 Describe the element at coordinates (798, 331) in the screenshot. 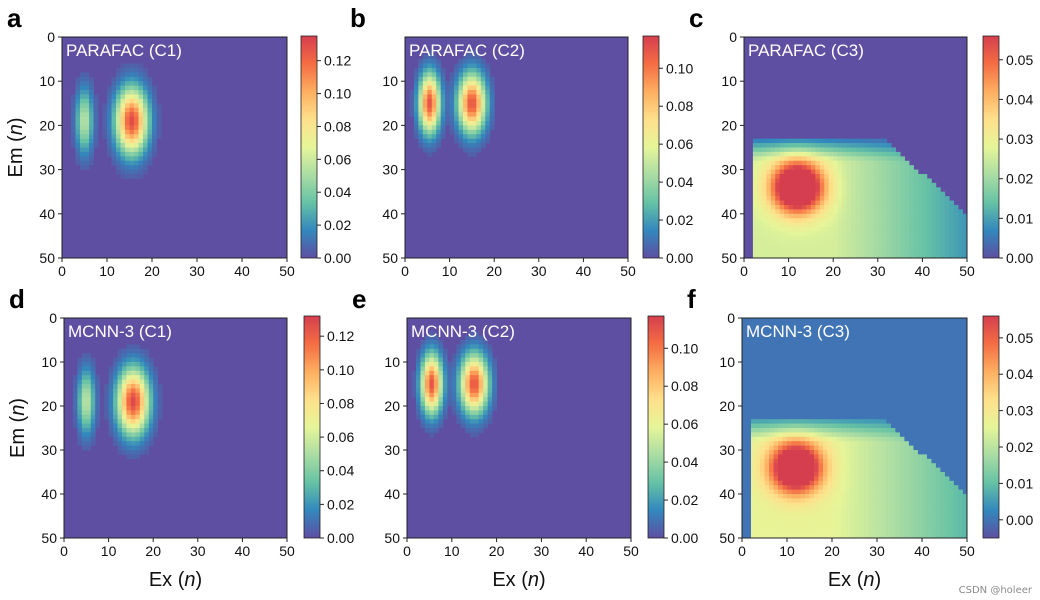

I see `panel-title: MCNN-3 (C3)` at that location.